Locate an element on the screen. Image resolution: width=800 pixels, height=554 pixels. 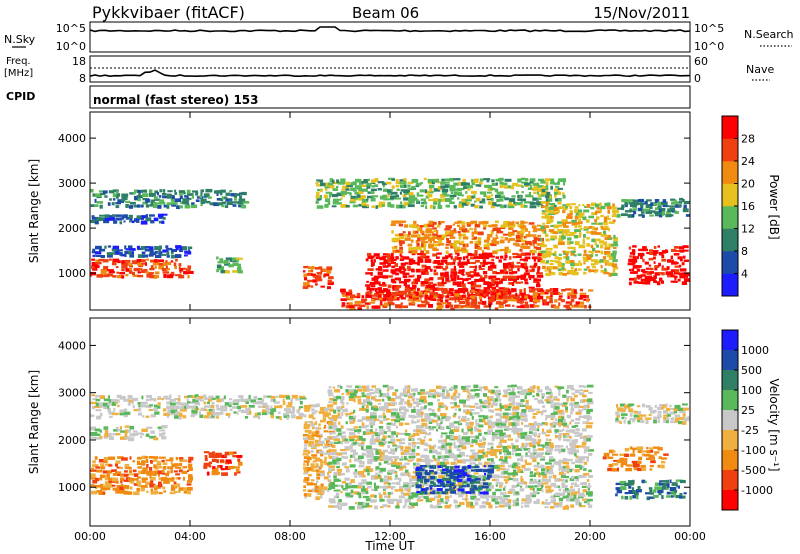
freq-tick-bottom: 8 is located at coordinates (82, 78).